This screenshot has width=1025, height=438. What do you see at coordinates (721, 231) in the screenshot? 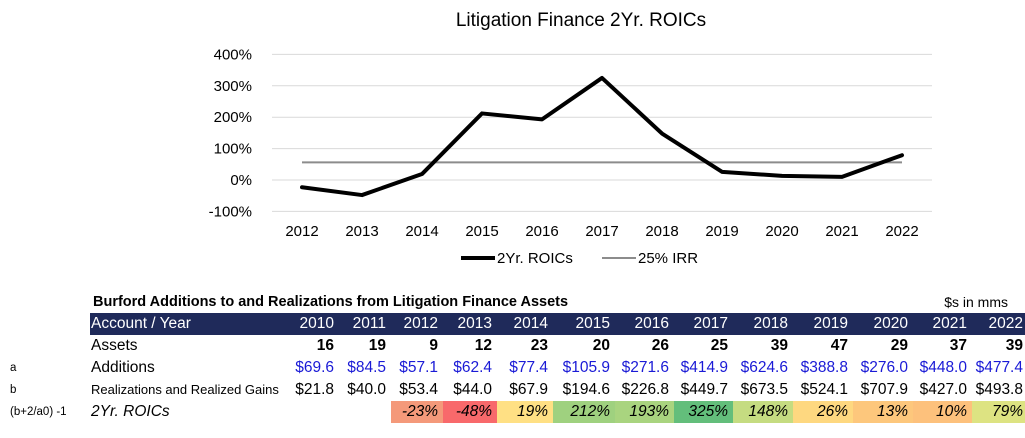
I see `x-tick-label: 2019` at bounding box center [721, 231].